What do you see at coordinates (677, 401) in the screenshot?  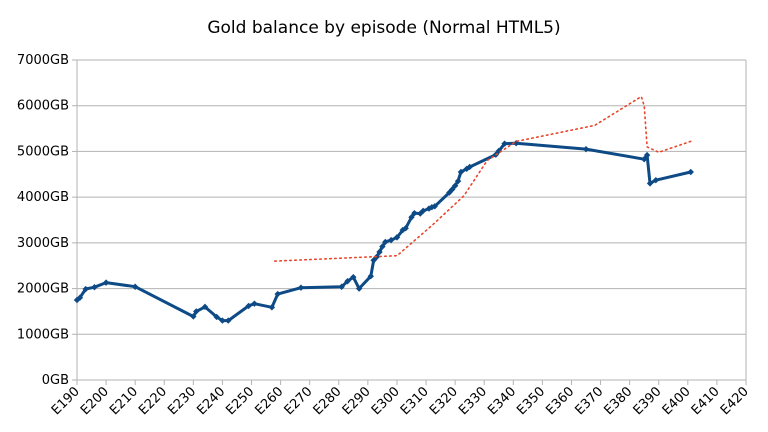 I see `x-tick-label: E400` at bounding box center [677, 401].